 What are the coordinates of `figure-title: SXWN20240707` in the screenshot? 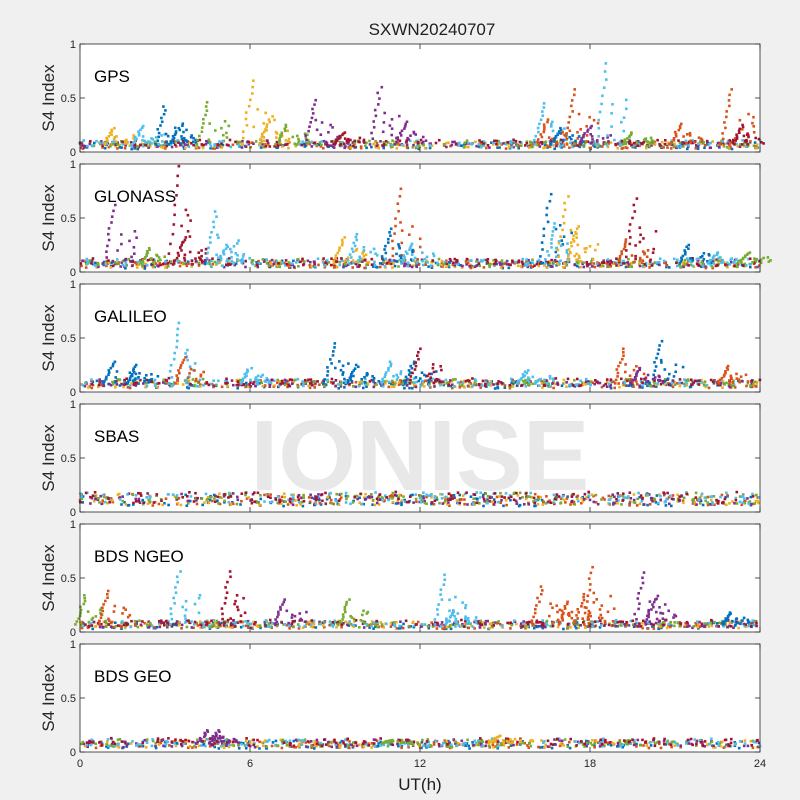 It's located at (432, 29).